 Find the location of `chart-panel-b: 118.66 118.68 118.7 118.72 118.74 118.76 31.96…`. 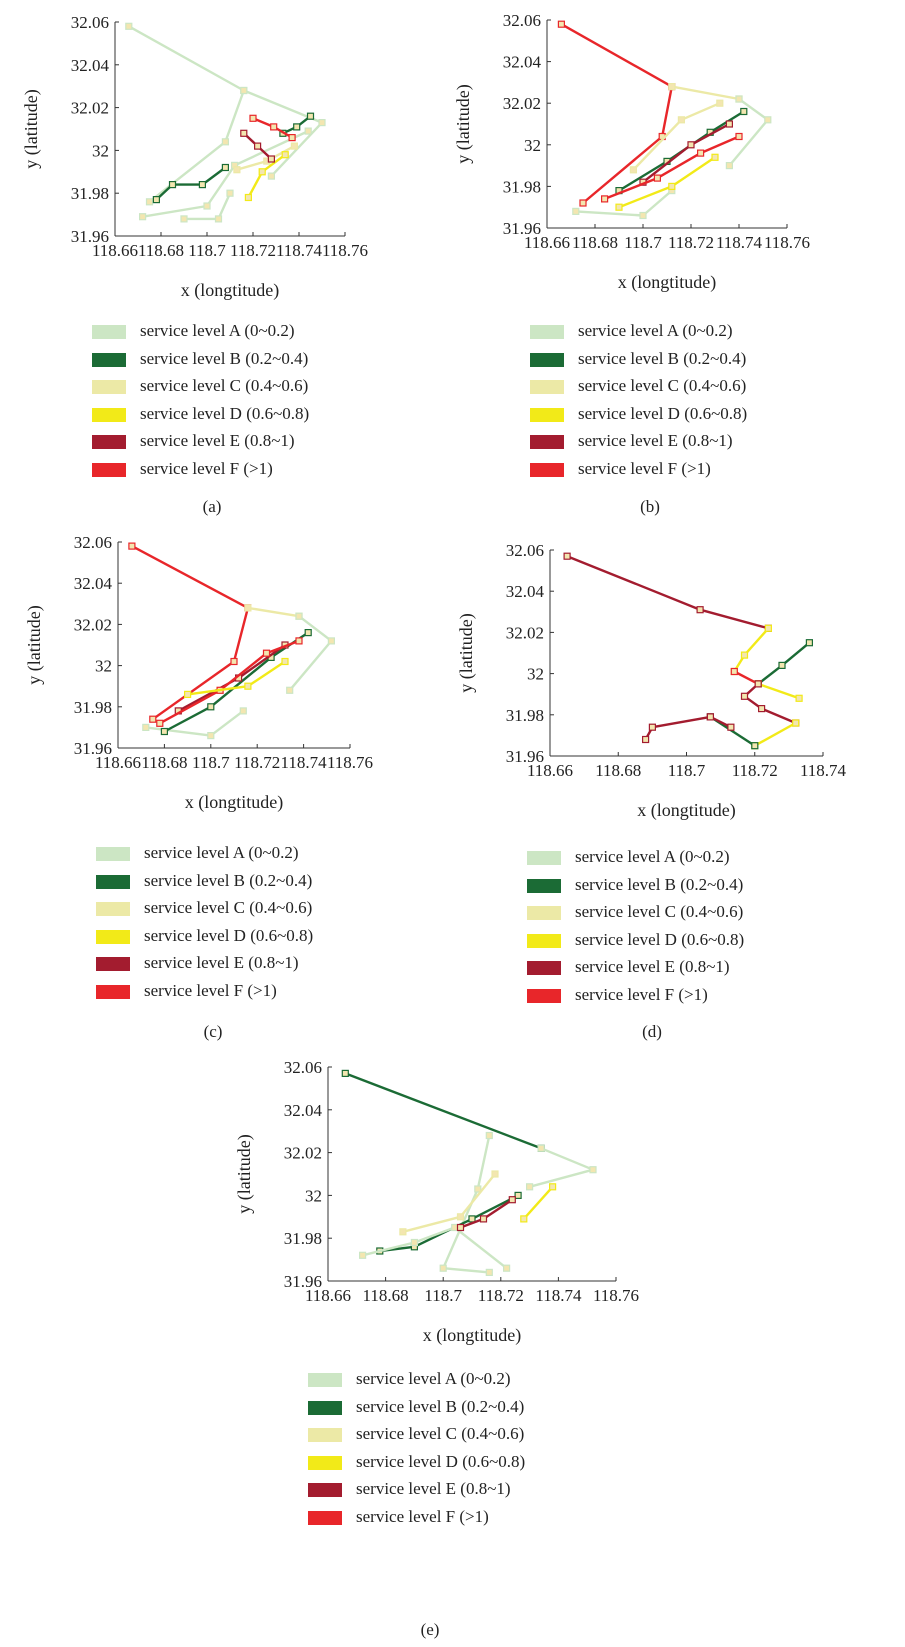

chart-panel-b: 118.66 118.68 118.7 118.72 118.74 118.76 31.96… is located at coordinates (678, 150).